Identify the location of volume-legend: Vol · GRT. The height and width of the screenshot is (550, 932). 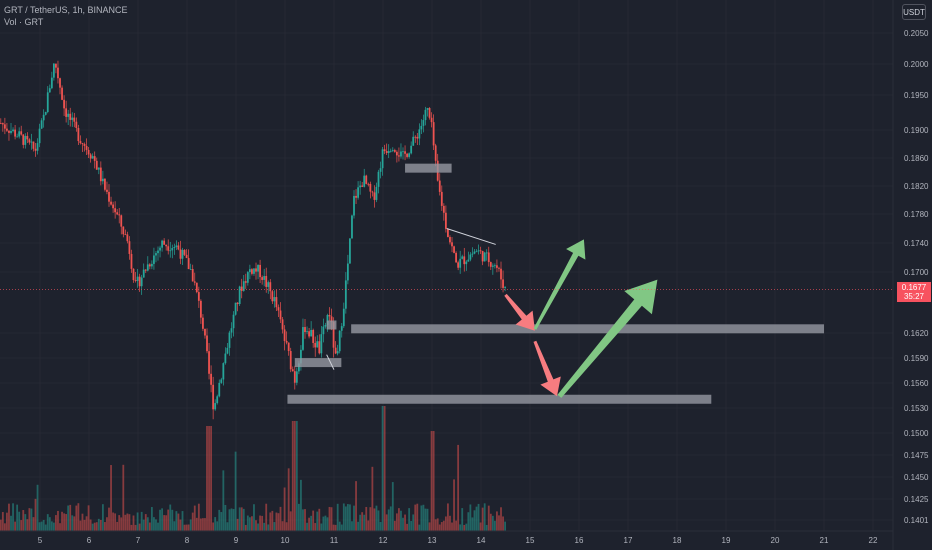
(24, 22).